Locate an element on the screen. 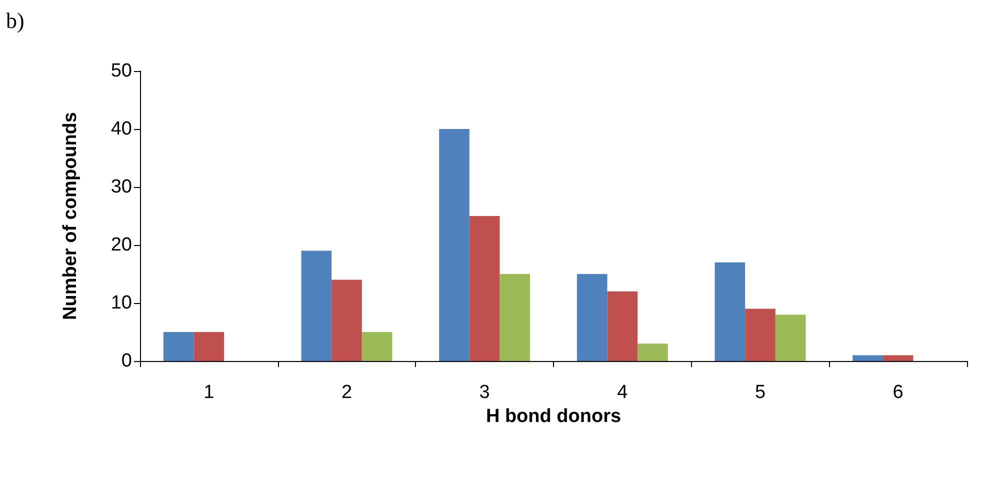 This screenshot has width=989, height=487. x-tick-label: 2 is located at coordinates (346, 392).